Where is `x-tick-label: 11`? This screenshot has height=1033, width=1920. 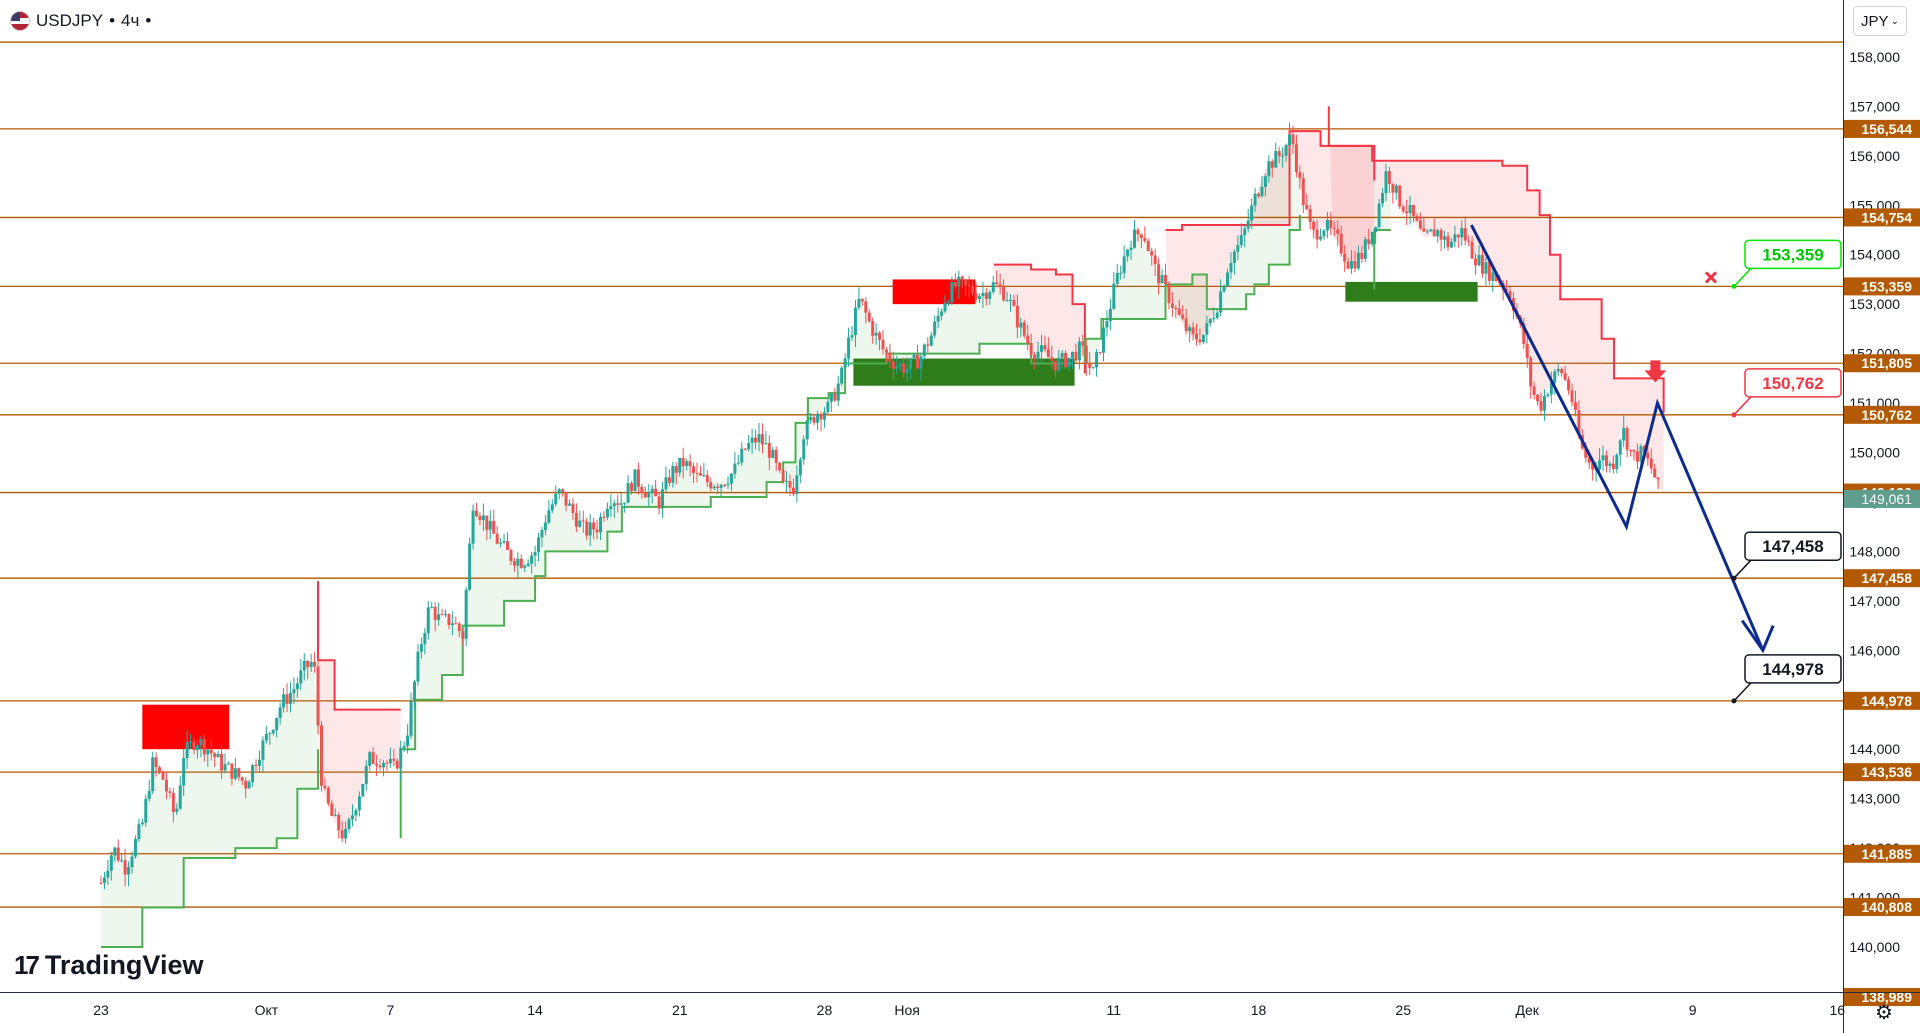
x-tick-label: 11 is located at coordinates (1114, 1010).